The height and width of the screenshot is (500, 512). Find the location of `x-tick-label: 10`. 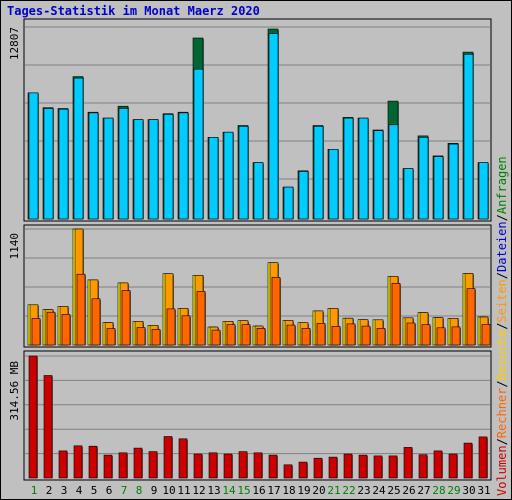

x-tick-label: 10 is located at coordinates (168, 490).